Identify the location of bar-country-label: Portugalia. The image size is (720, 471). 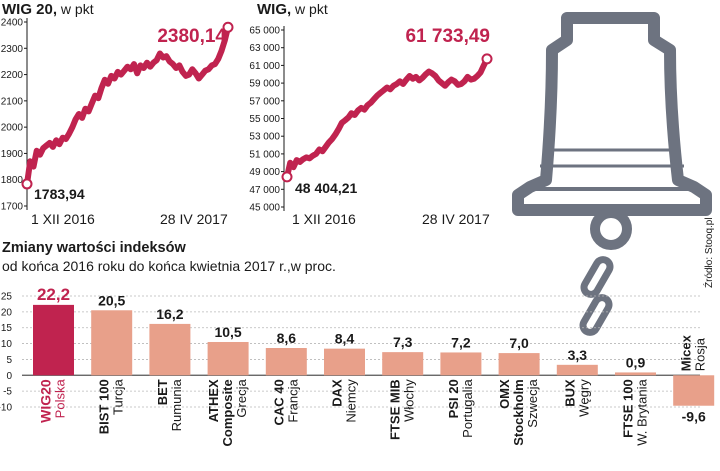
(467, 408).